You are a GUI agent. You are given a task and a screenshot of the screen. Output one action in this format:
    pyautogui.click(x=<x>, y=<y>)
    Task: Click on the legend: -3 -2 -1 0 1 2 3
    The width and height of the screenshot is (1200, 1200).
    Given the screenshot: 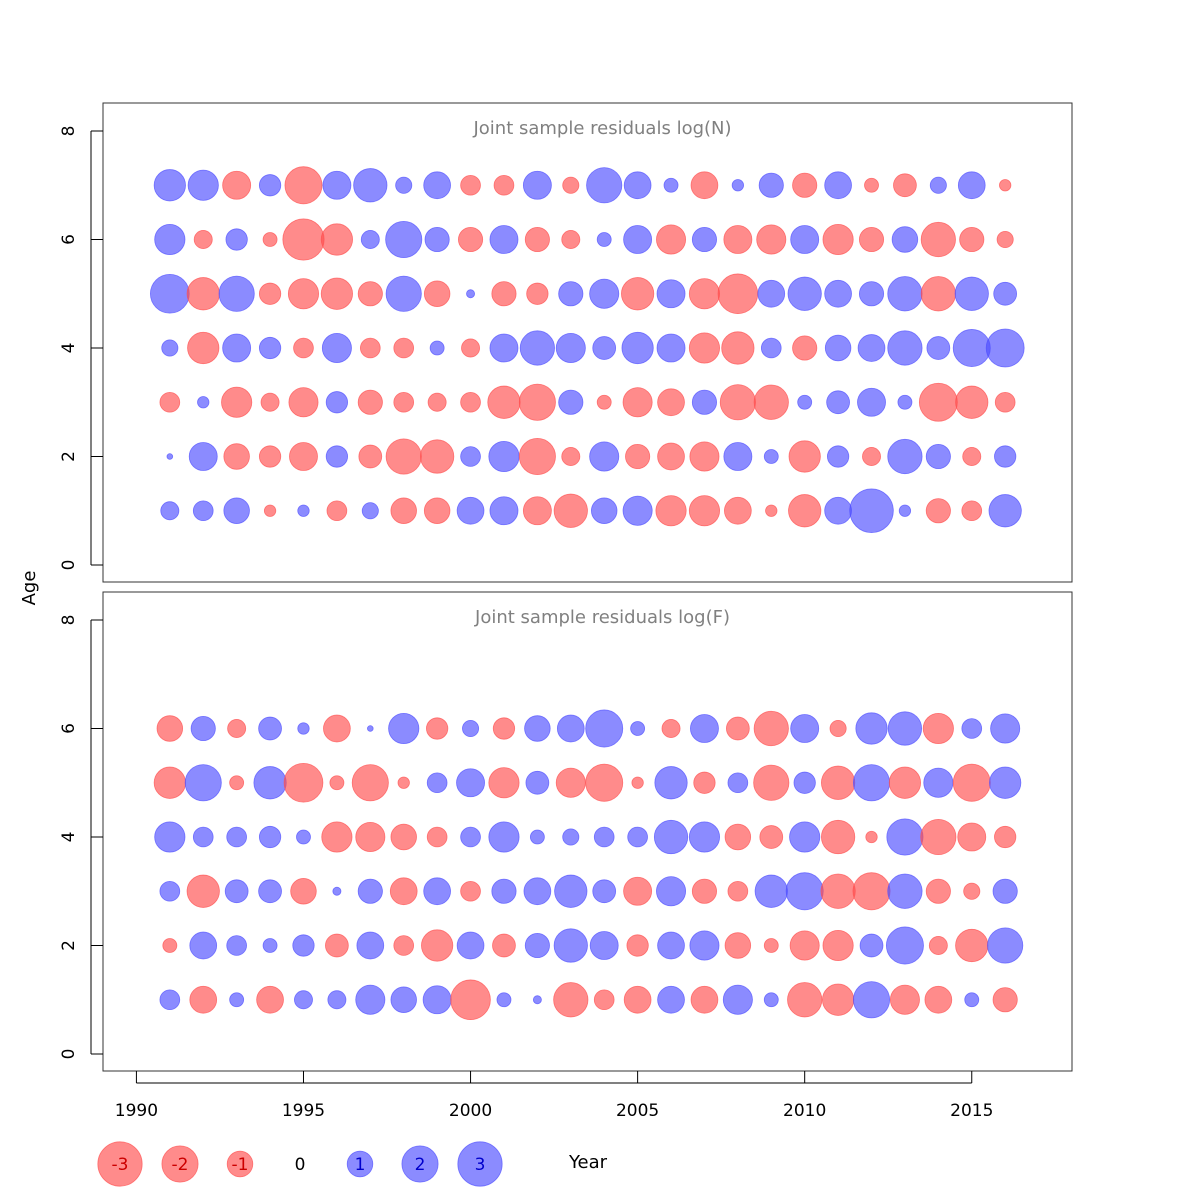 What is the action you would take?
    pyautogui.click(x=300, y=1164)
    